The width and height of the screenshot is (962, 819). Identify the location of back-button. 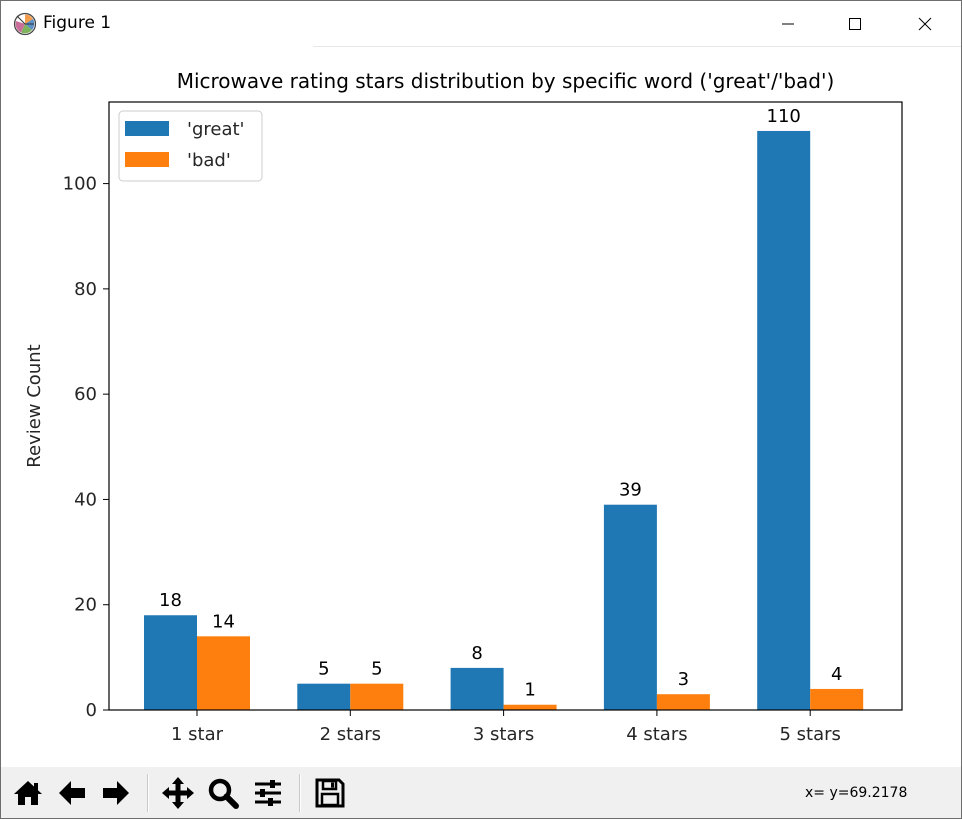
(72, 793).